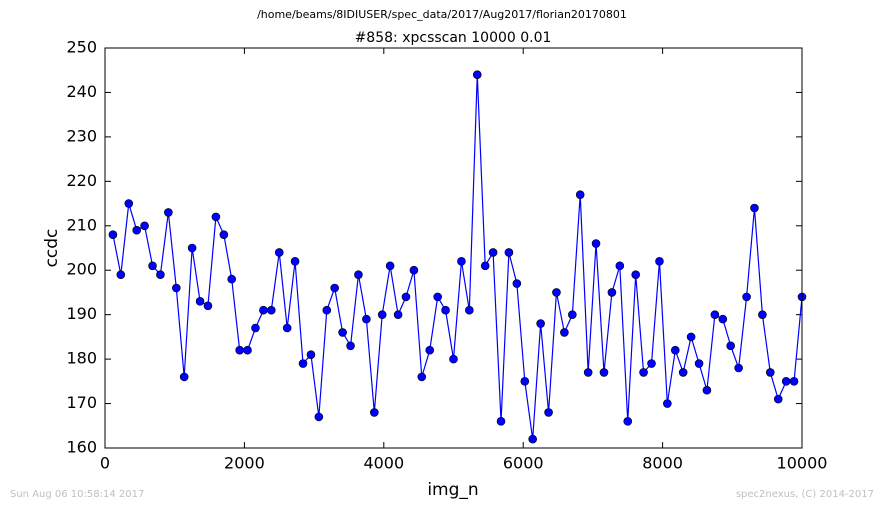 This screenshot has width=884, height=509. Describe the element at coordinates (81, 135) in the screenshot. I see `y-tick-label: 230` at that location.